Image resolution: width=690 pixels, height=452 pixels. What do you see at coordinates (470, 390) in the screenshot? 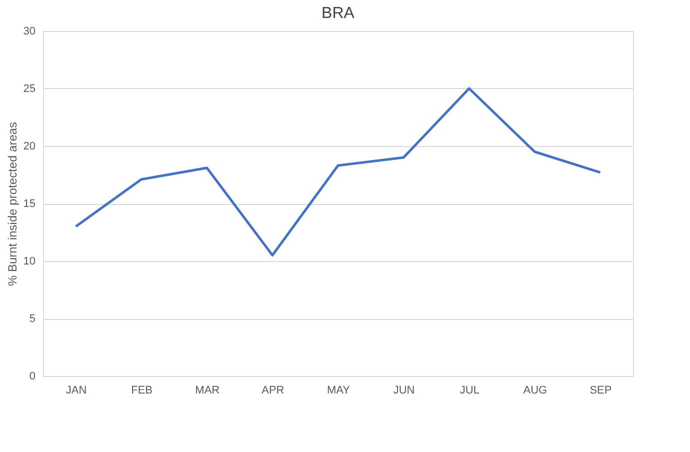
I see `x-tick-label: JUL` at bounding box center [470, 390].